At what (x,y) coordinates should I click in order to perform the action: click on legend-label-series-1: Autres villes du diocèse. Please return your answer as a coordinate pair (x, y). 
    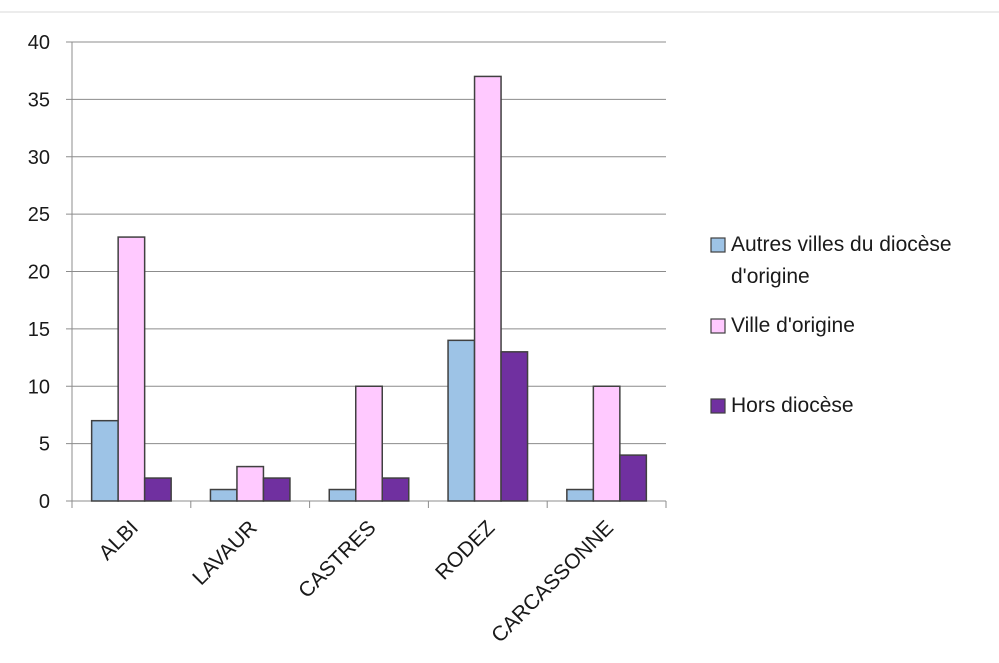
    Looking at the image, I should click on (841, 244).